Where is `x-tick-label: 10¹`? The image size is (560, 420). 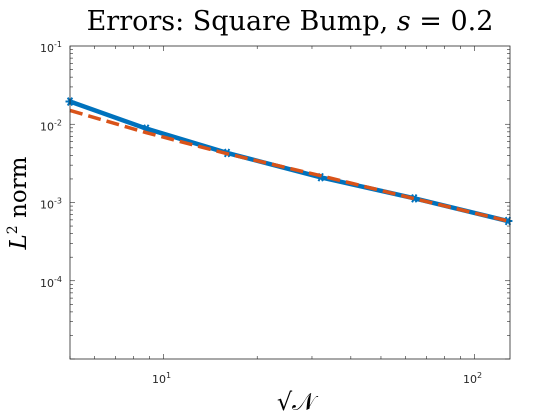
x-tick-label: 10¹ is located at coordinates (161, 378).